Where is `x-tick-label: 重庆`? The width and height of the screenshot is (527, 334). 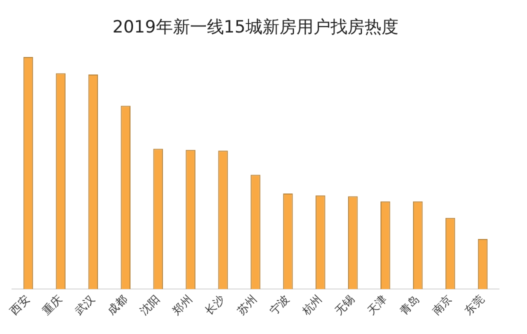
x-tick-label: 重庆 is located at coordinates (52, 305).